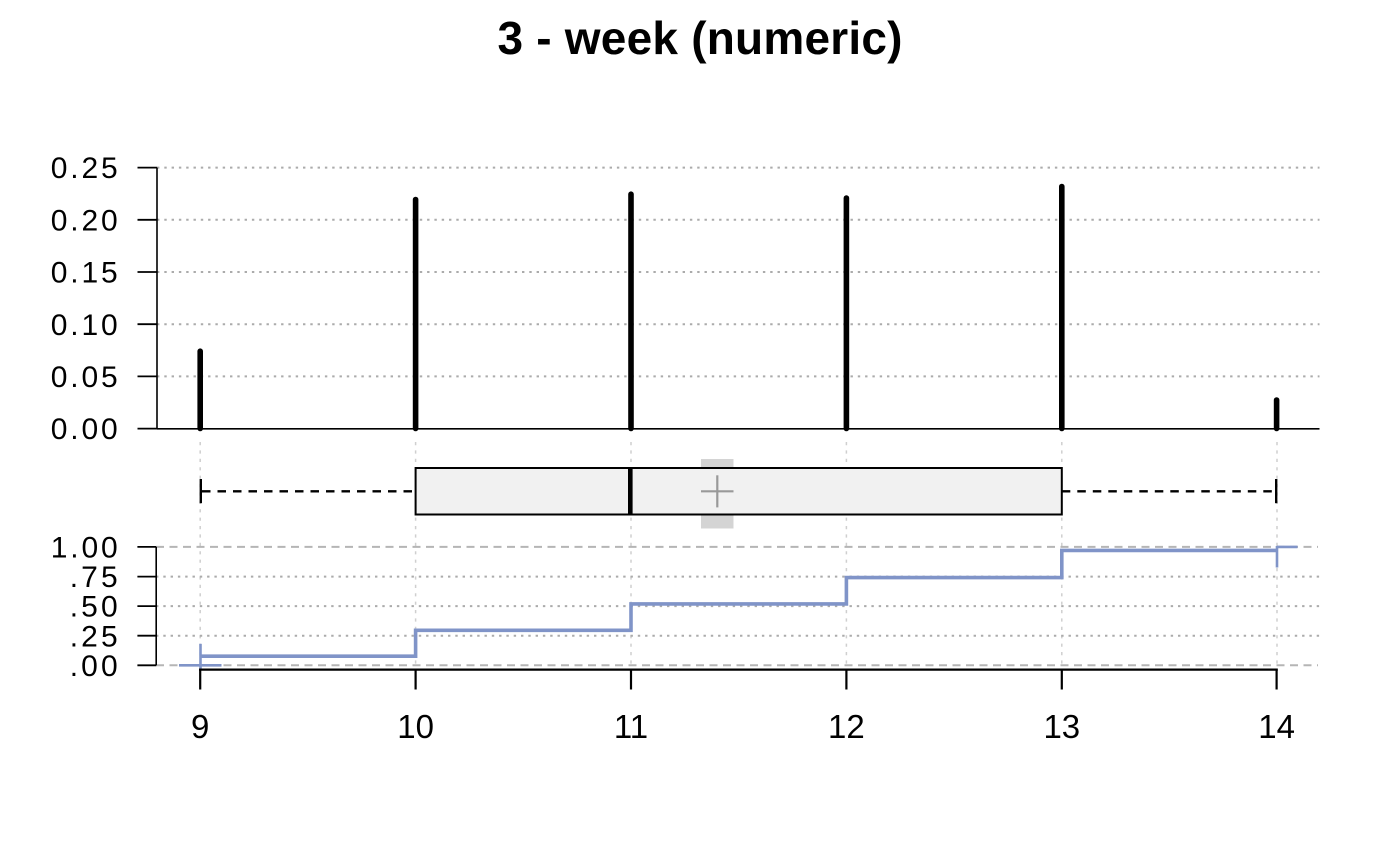  What do you see at coordinates (84, 377) in the screenshot?
I see `svg-text: 0.05` at bounding box center [84, 377].